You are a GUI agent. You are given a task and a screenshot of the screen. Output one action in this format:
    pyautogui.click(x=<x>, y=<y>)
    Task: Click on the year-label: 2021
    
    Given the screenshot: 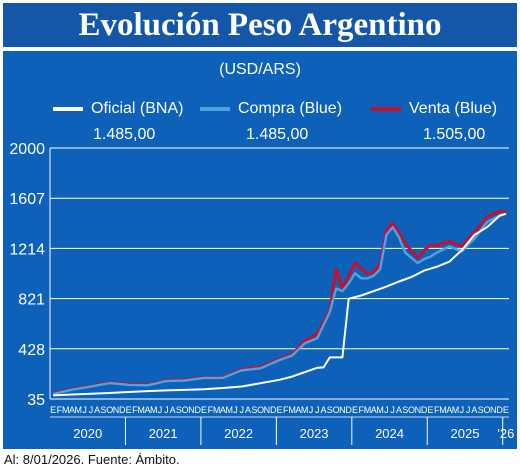 What is the action you would take?
    pyautogui.click(x=163, y=433)
    